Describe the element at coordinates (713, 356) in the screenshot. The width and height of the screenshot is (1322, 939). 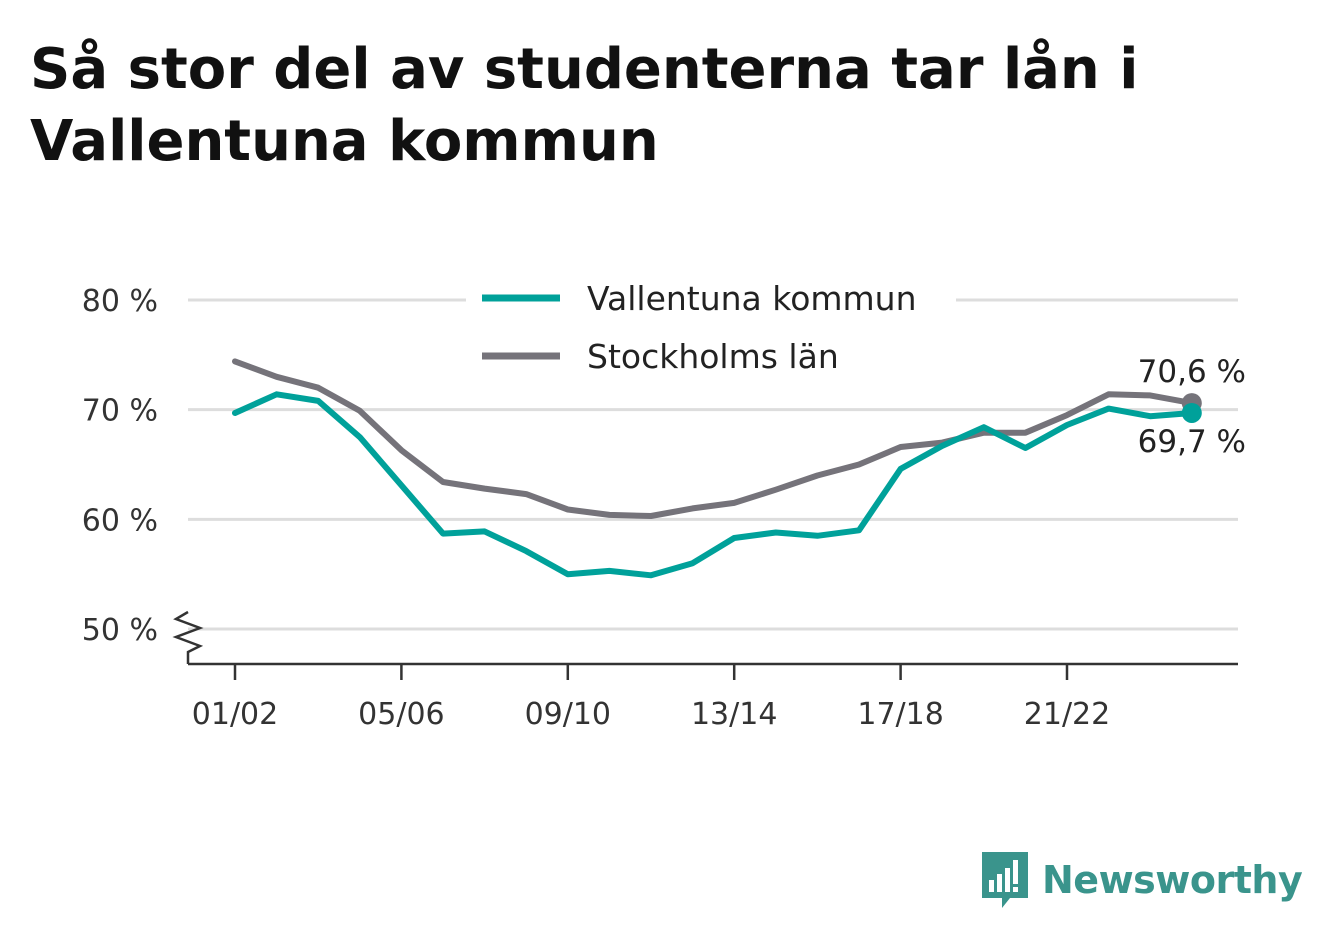
I see `legend-label: Stockholms län` at that location.